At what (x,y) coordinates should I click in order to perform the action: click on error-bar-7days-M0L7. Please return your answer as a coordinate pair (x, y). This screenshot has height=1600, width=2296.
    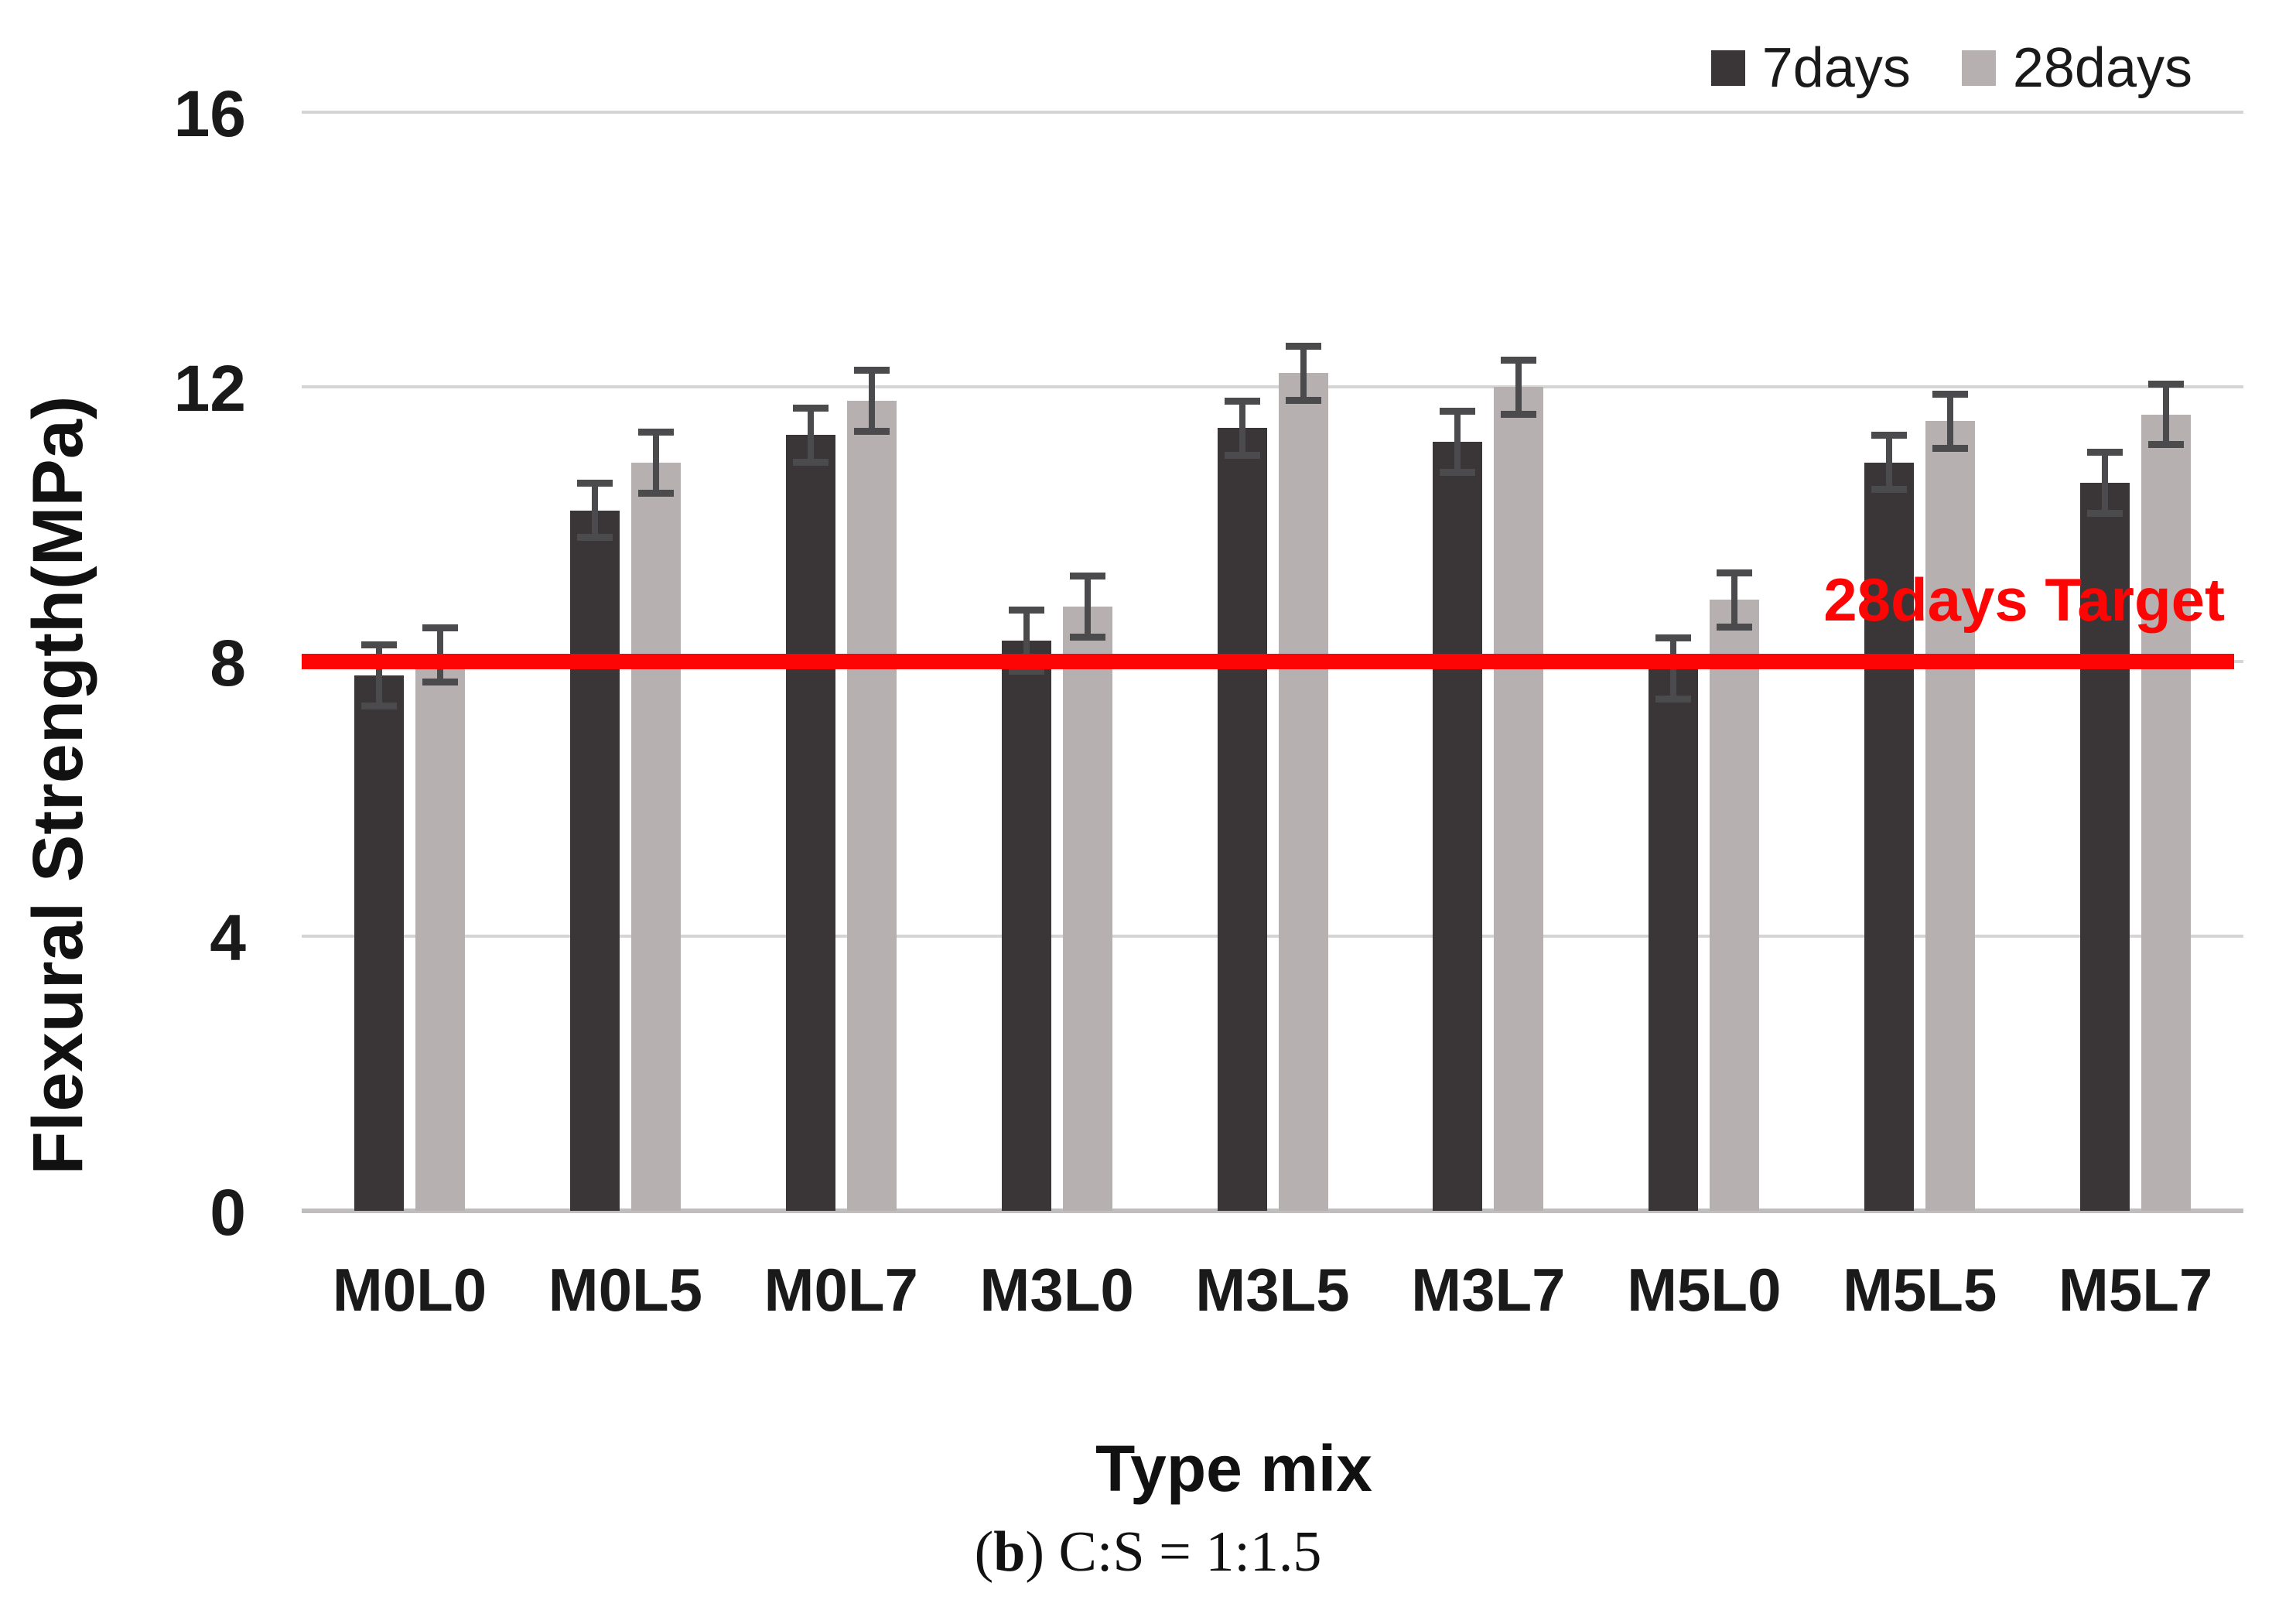
    Looking at the image, I should click on (811, 435).